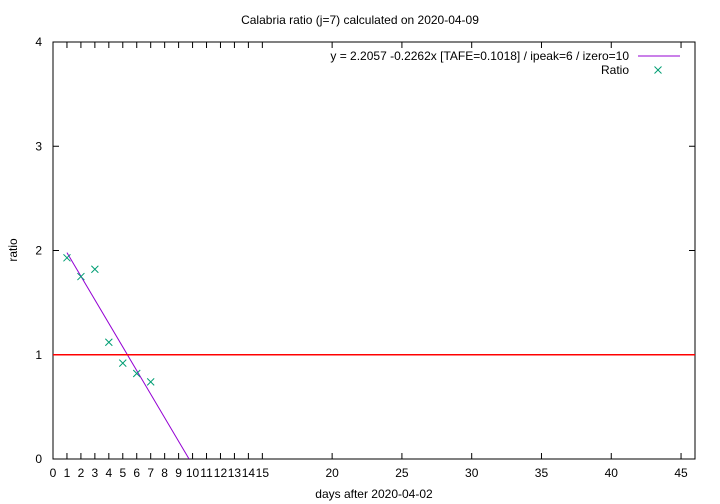 The width and height of the screenshot is (720, 504). I want to click on y-axis-label: ratio, so click(13, 250).